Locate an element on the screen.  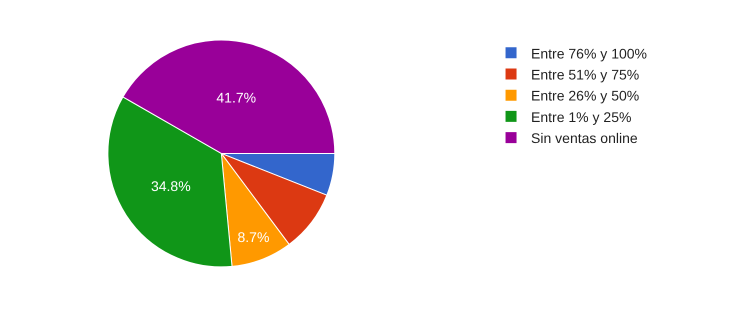
legend-label: Entre 51% y 75% is located at coordinates (585, 74).